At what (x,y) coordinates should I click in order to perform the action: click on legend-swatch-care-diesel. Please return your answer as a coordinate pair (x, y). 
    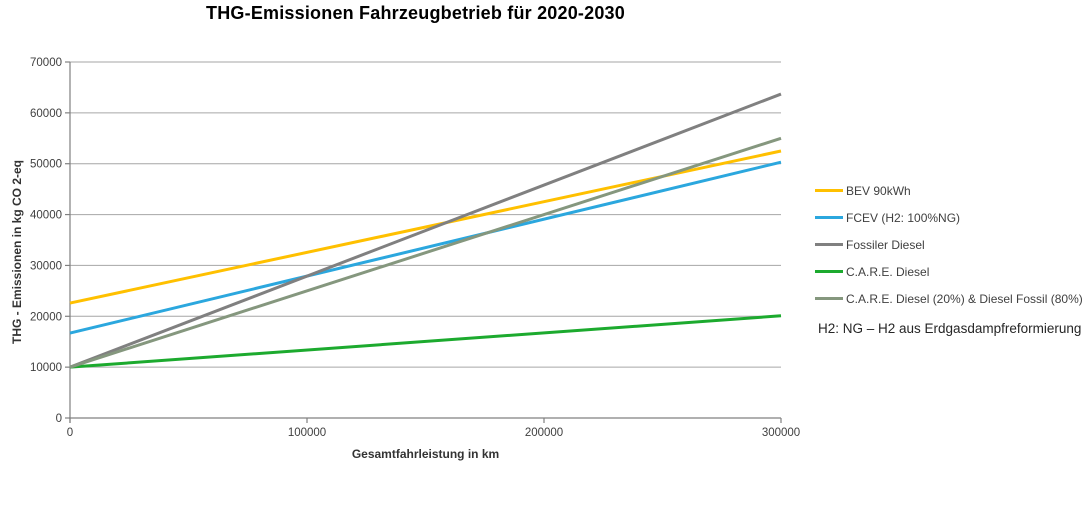
    Looking at the image, I should click on (829, 271).